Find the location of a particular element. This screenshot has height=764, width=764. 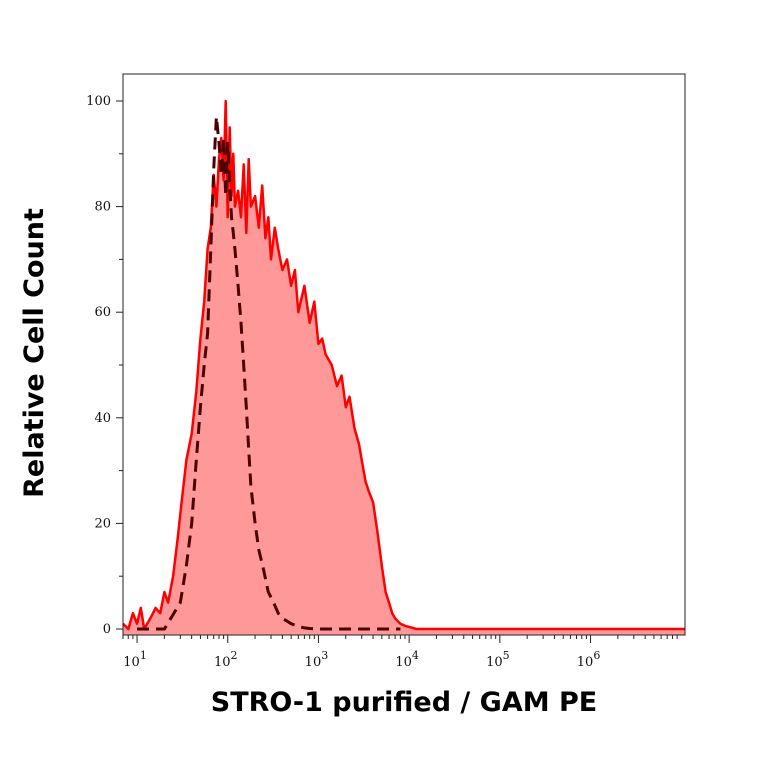

x-tick-label: 10² is located at coordinates (226, 659).